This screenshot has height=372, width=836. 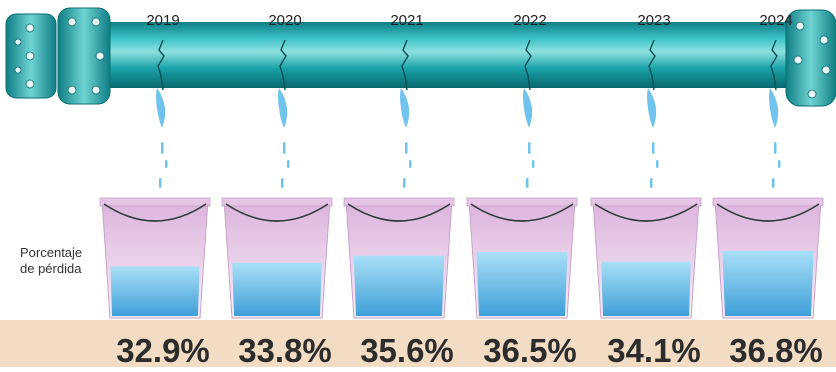 What do you see at coordinates (776, 349) in the screenshot?
I see `value-label: 36.8%` at bounding box center [776, 349].